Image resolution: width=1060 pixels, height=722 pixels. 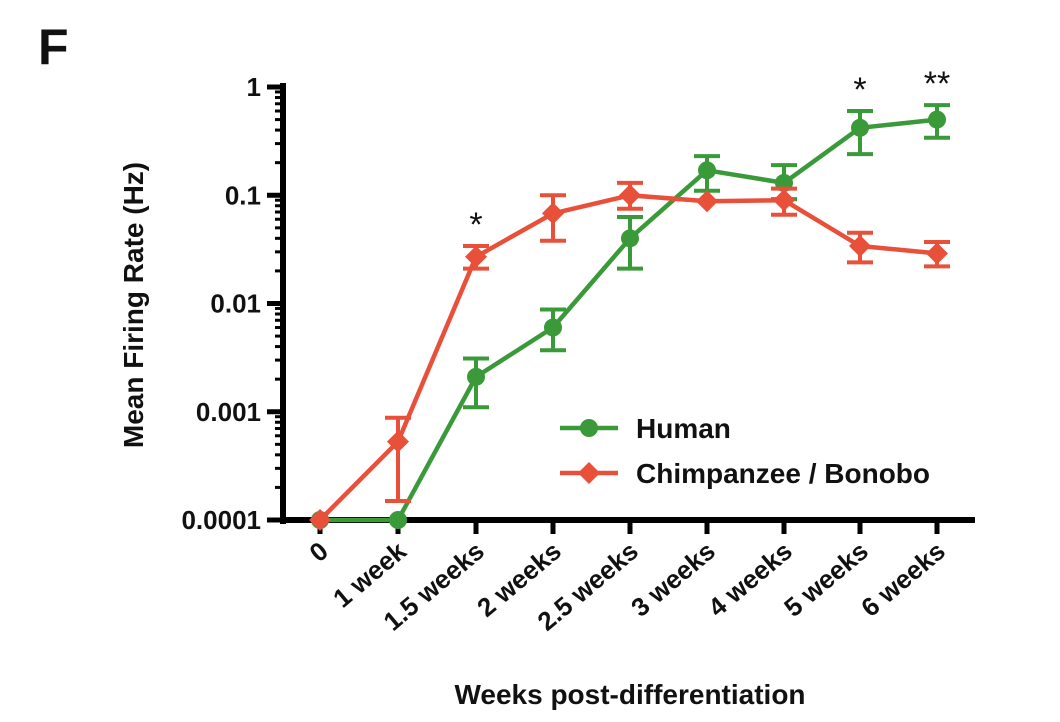 I want to click on legend: Human Chimpanzee / Bonobo, so click(x=745, y=451).